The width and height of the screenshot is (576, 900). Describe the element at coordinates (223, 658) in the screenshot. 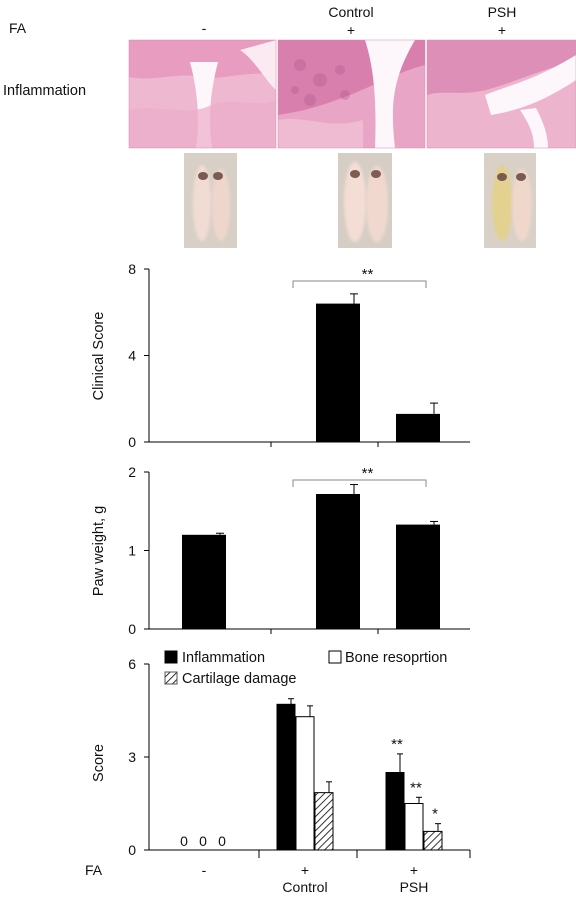

I see `legend-label-inflammation: Inflammation` at that location.